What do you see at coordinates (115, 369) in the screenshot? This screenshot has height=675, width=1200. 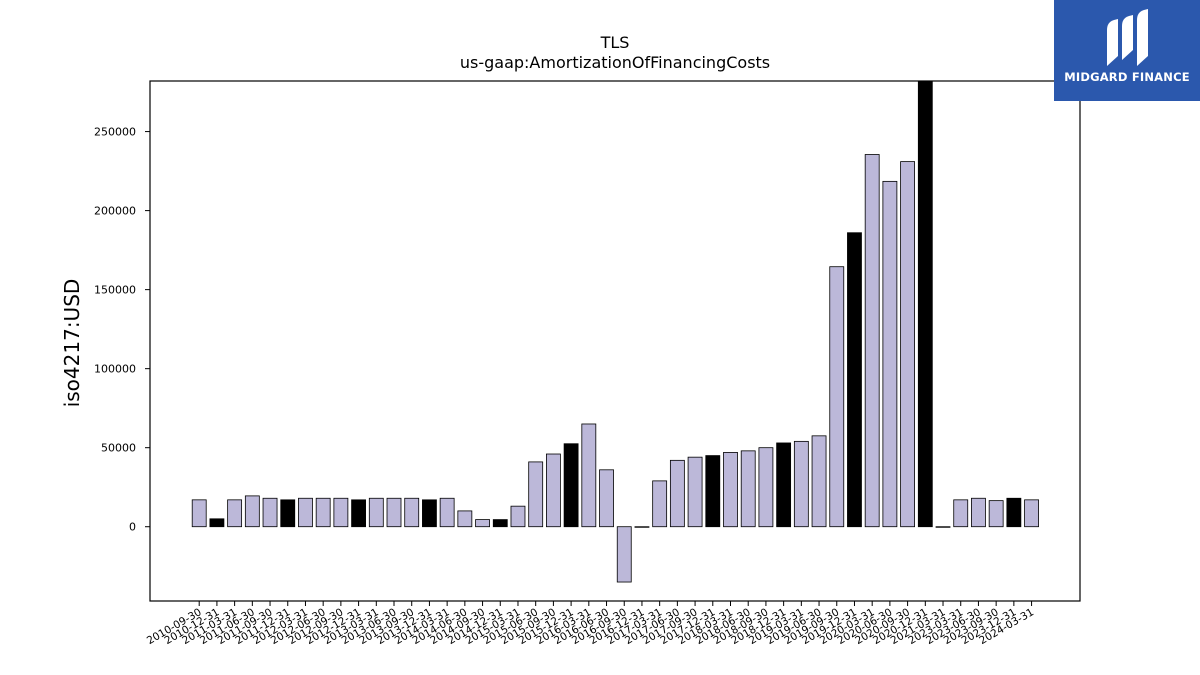 I see `y-tick-label: 100000` at bounding box center [115, 369].